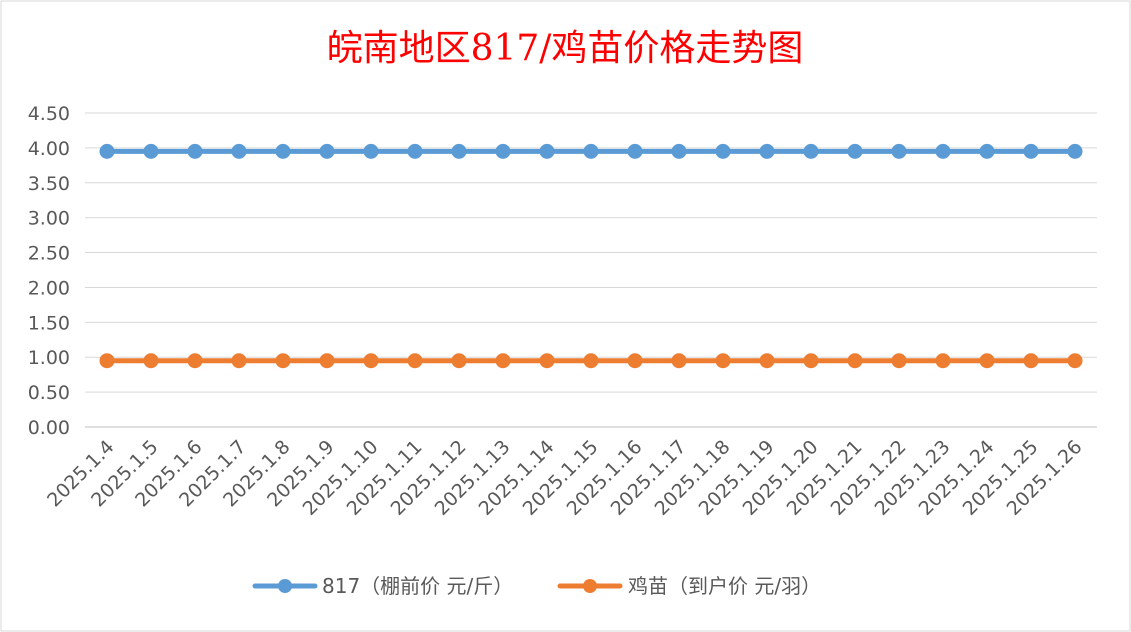  I want to click on y-tick-label: 1.00, so click(49, 358).